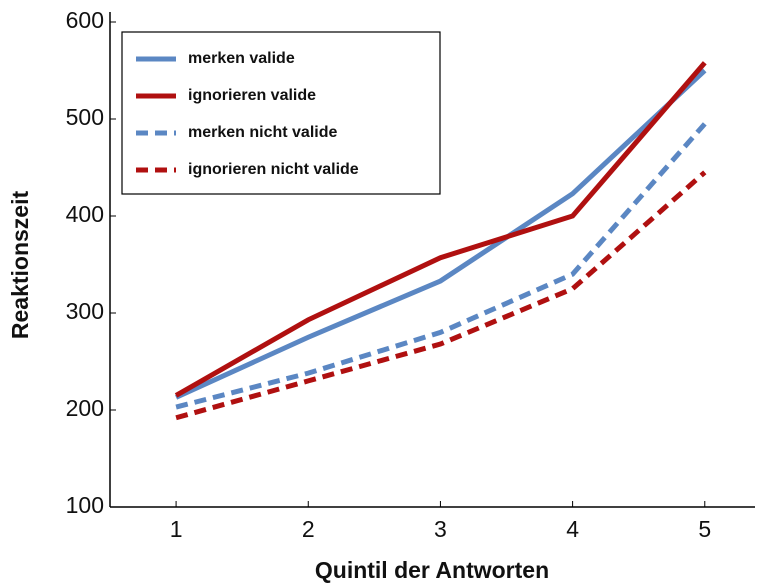  I want to click on y-tick-label: 600, so click(85, 20).